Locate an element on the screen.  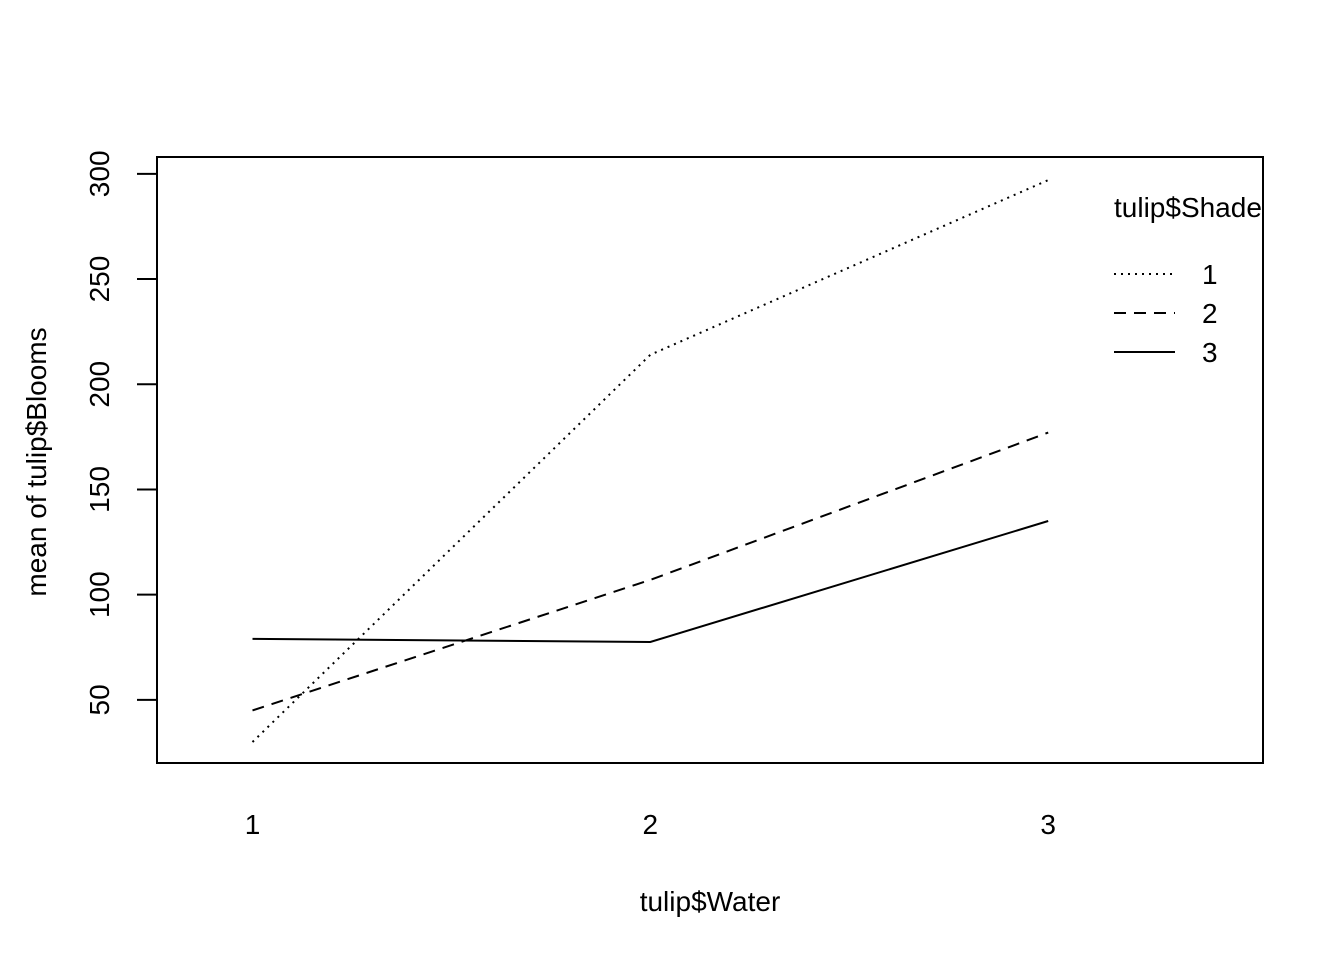
legend-label-shade-1: 1 is located at coordinates (1210, 274).